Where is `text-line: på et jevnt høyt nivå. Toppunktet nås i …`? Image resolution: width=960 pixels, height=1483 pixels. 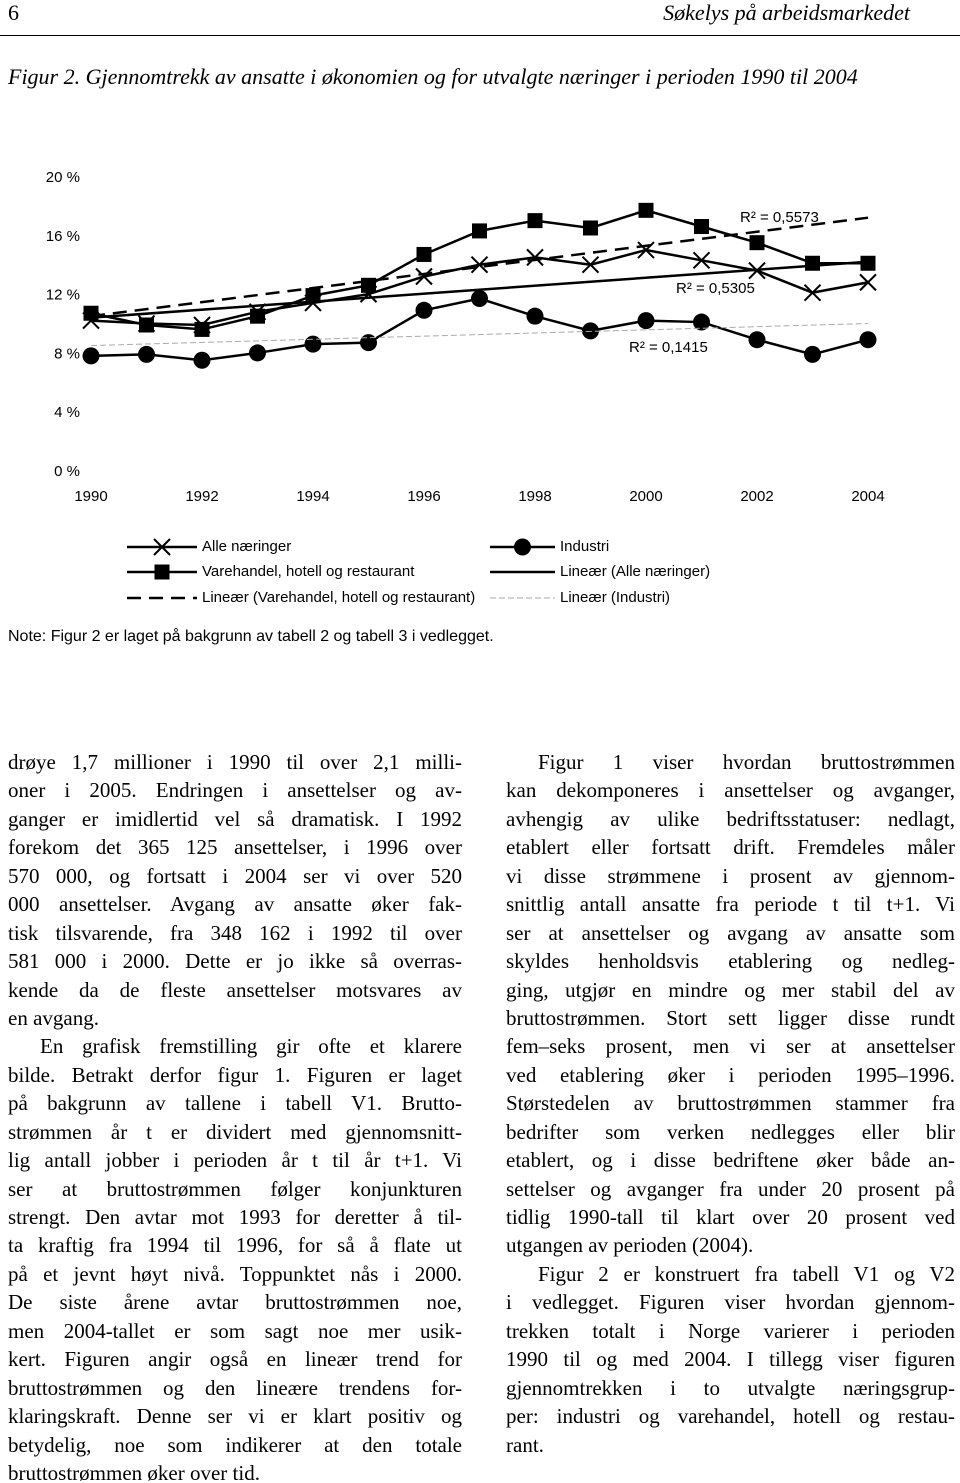 text-line: på et jevnt høyt nivå. Toppunktet nås i … is located at coordinates (235, 1273).